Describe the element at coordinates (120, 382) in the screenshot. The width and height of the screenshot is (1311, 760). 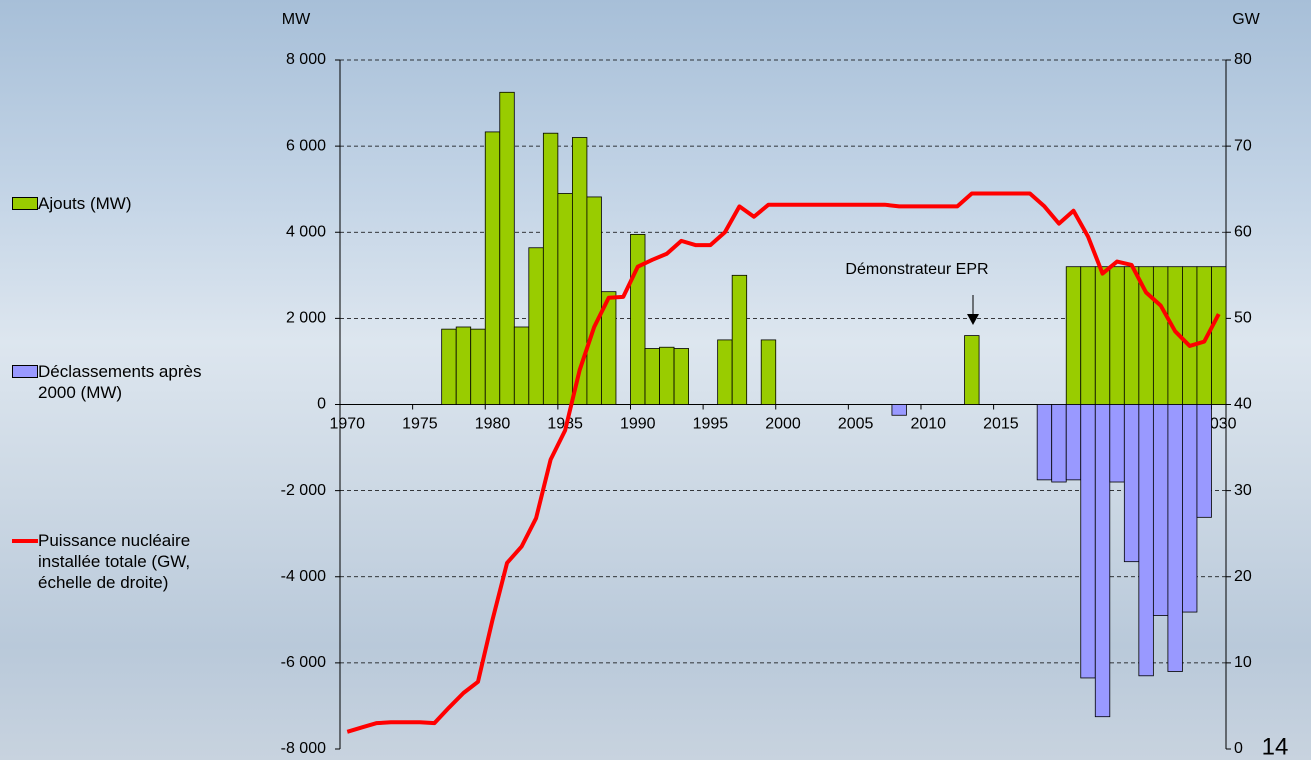
I see `legend-label: Déclassements après 2000 (MW)` at that location.